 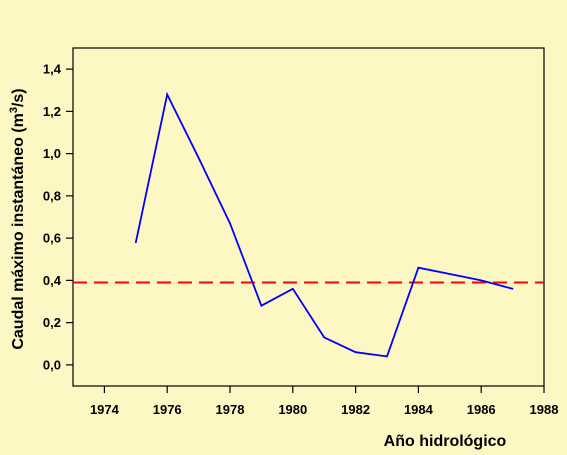 I want to click on y-axis-title: Caudal máximo instantáneo (m3/s), so click(x=17, y=218).